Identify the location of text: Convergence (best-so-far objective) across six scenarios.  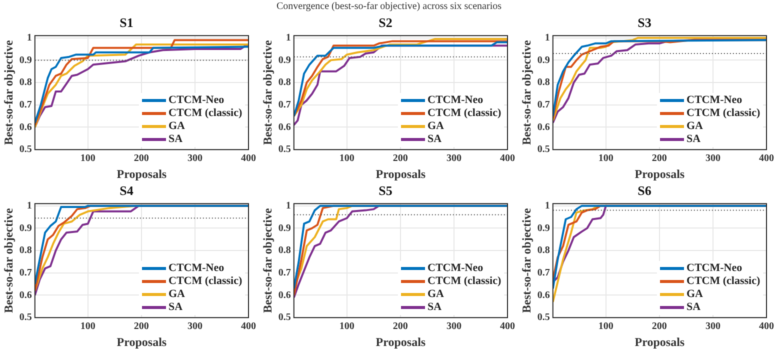
(388, 7).